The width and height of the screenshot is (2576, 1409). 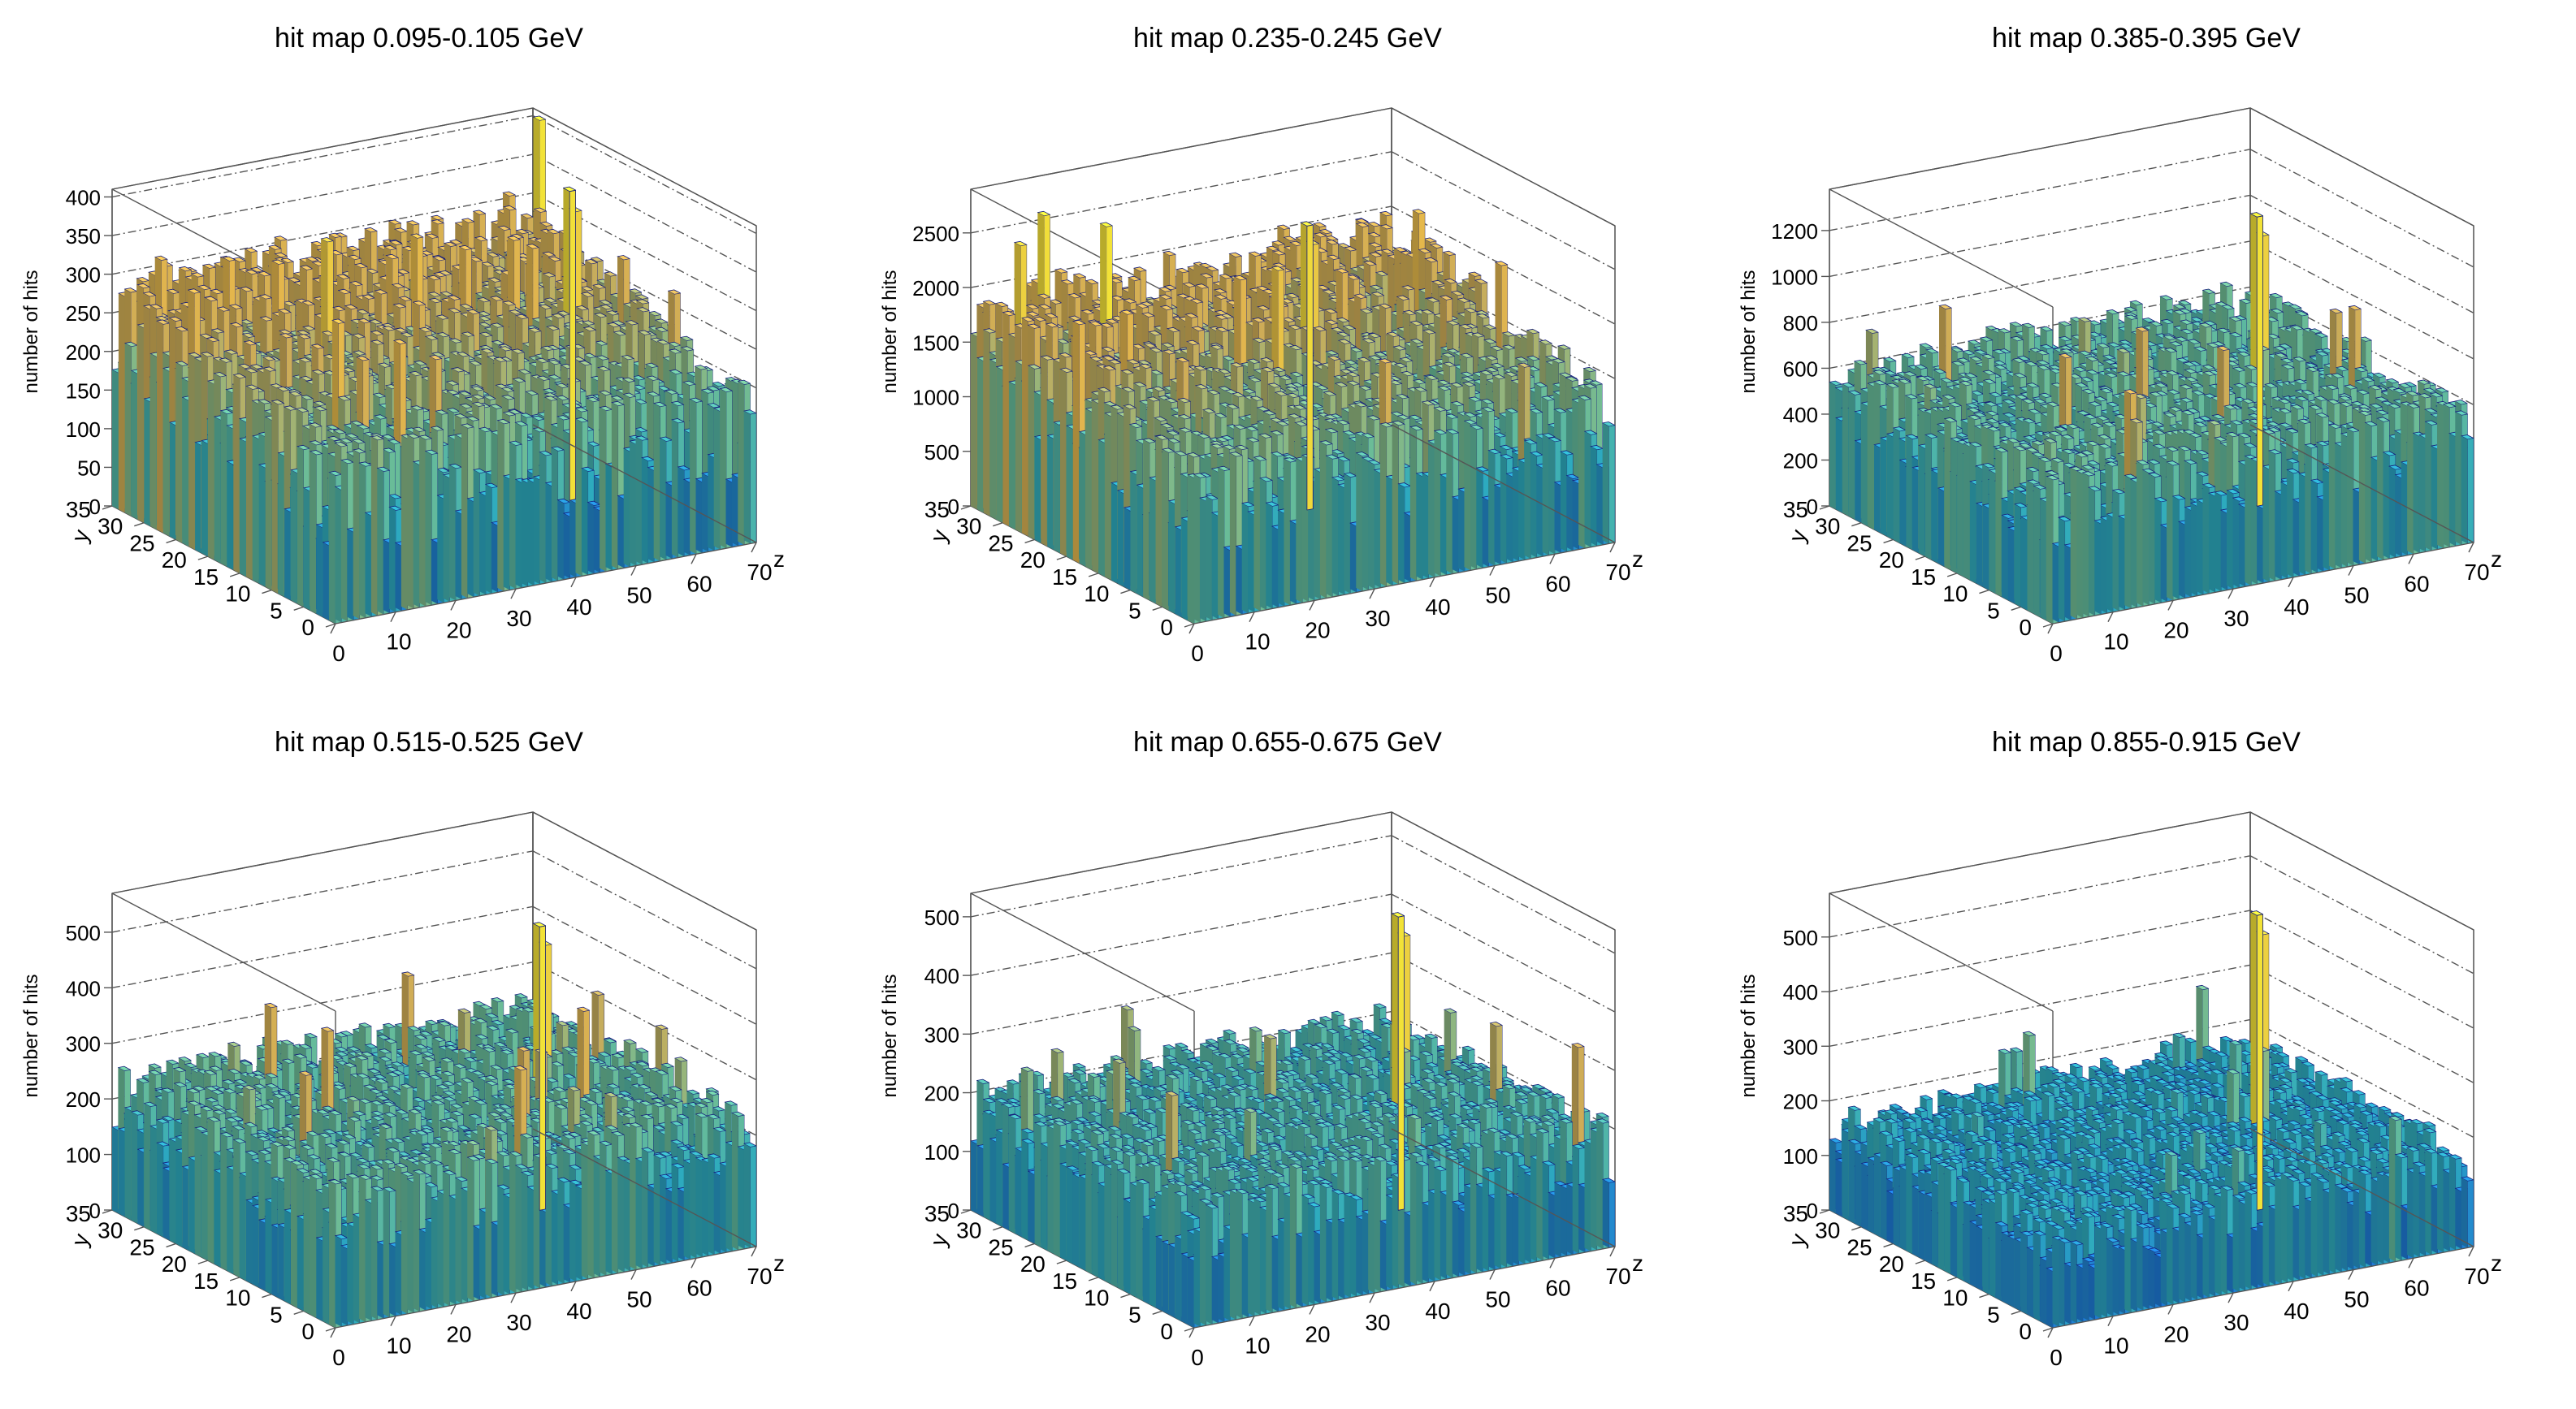 What do you see at coordinates (935, 234) in the screenshot?
I see `z-tick-label: 2500` at bounding box center [935, 234].